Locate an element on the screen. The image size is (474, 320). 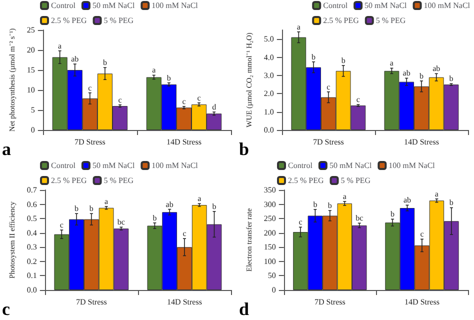
y-tick-label: 20 is located at coordinates (30, 50).